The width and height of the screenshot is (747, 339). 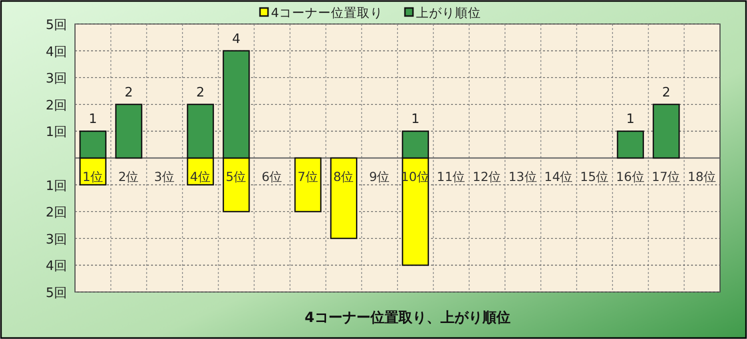 What do you see at coordinates (595, 176) in the screenshot?
I see `x-tick-label: 15位` at bounding box center [595, 176].